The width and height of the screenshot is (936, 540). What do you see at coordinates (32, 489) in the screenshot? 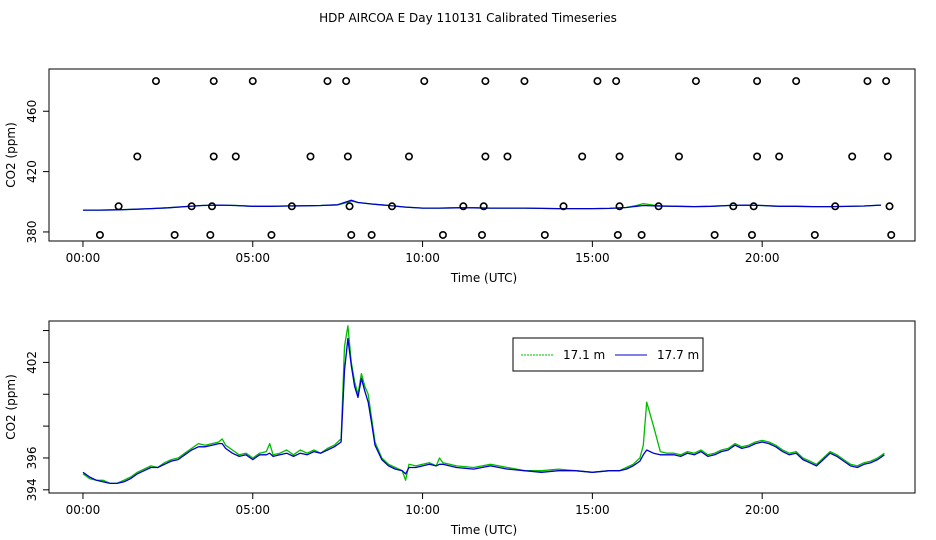
I see `y-tick-label: 394` at bounding box center [32, 489].